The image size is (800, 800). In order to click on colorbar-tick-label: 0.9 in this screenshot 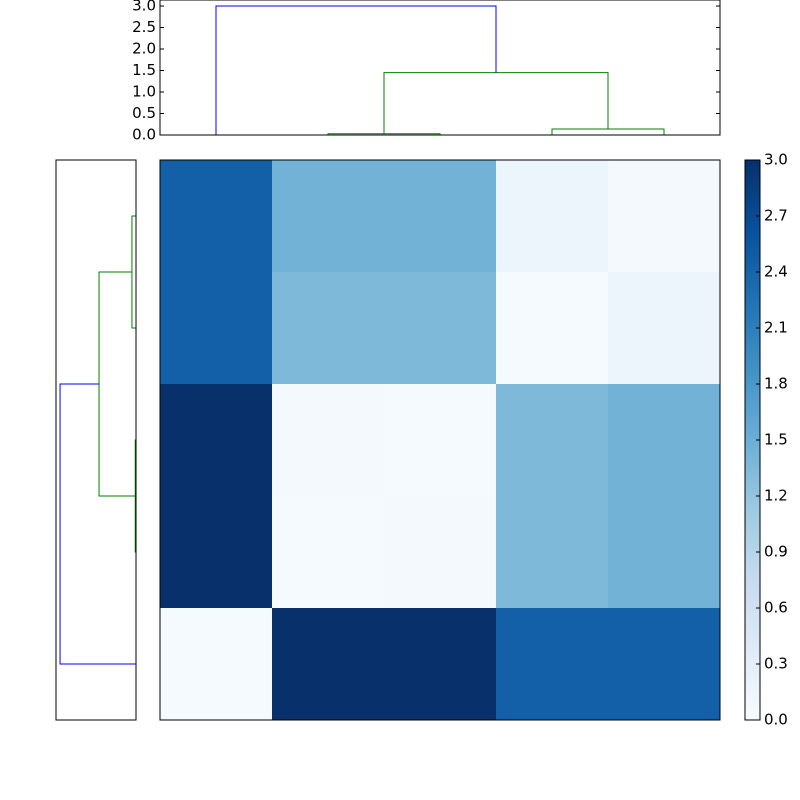, I will do `click(776, 552)`.